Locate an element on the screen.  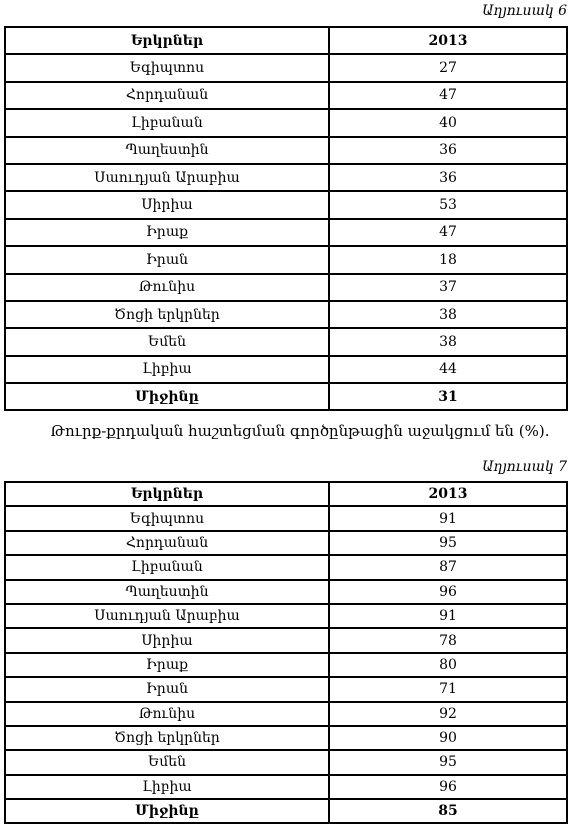
table-row: Հորդանան 95 is located at coordinates (286, 543).